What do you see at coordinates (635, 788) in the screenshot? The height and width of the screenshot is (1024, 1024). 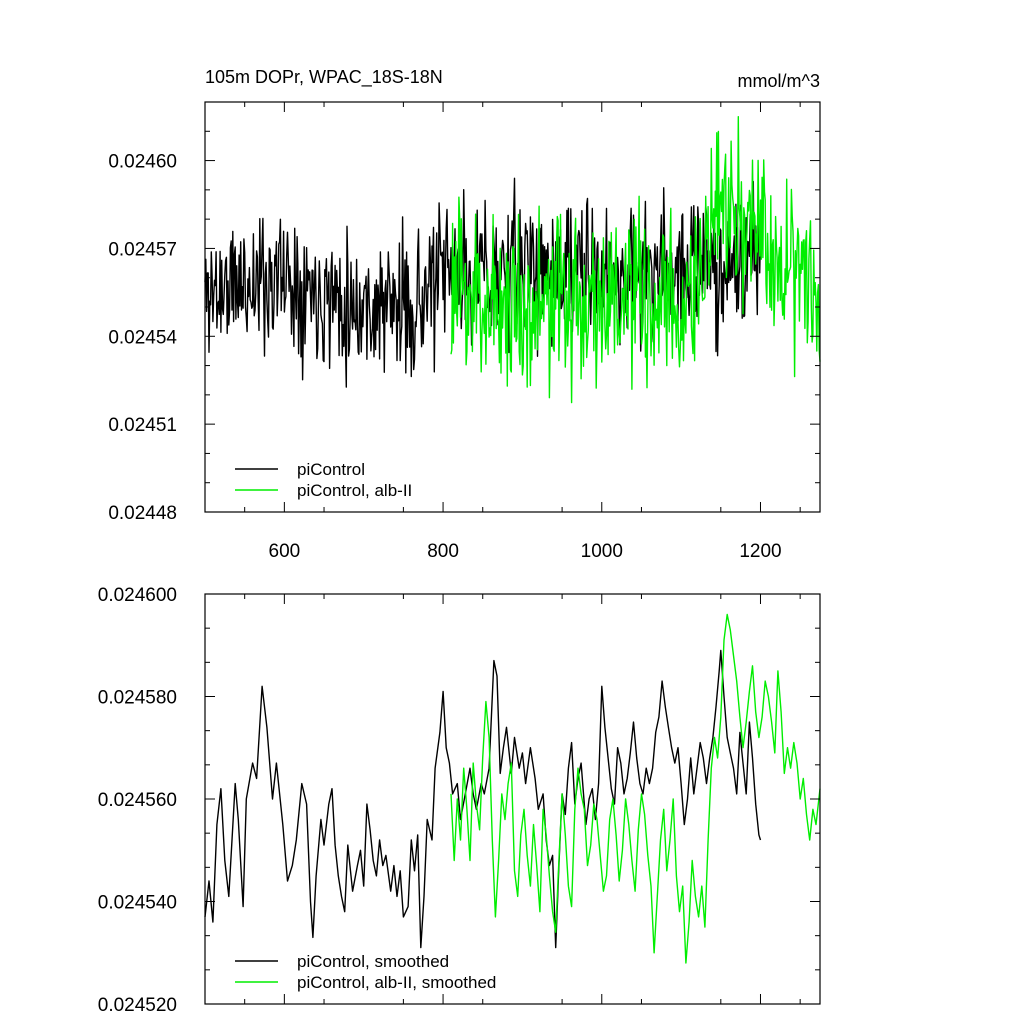 I see `series-line-picontrol-alb-ii-smoothed` at bounding box center [635, 788].